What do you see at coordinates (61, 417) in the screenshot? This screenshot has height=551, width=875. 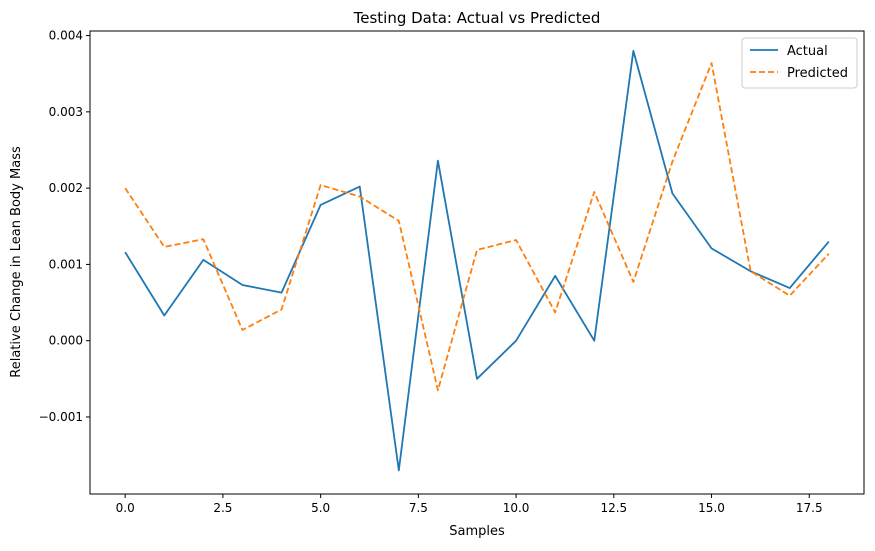 I see `y-tick-label: −0.001` at bounding box center [61, 417].